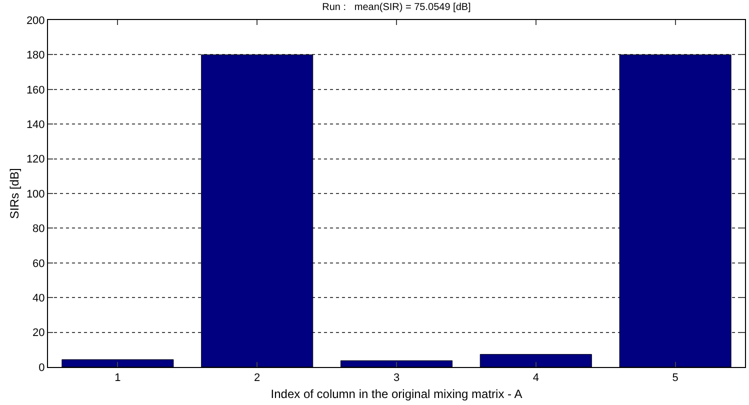 This screenshot has width=749, height=405. I want to click on x-tick-label: 3, so click(396, 378).